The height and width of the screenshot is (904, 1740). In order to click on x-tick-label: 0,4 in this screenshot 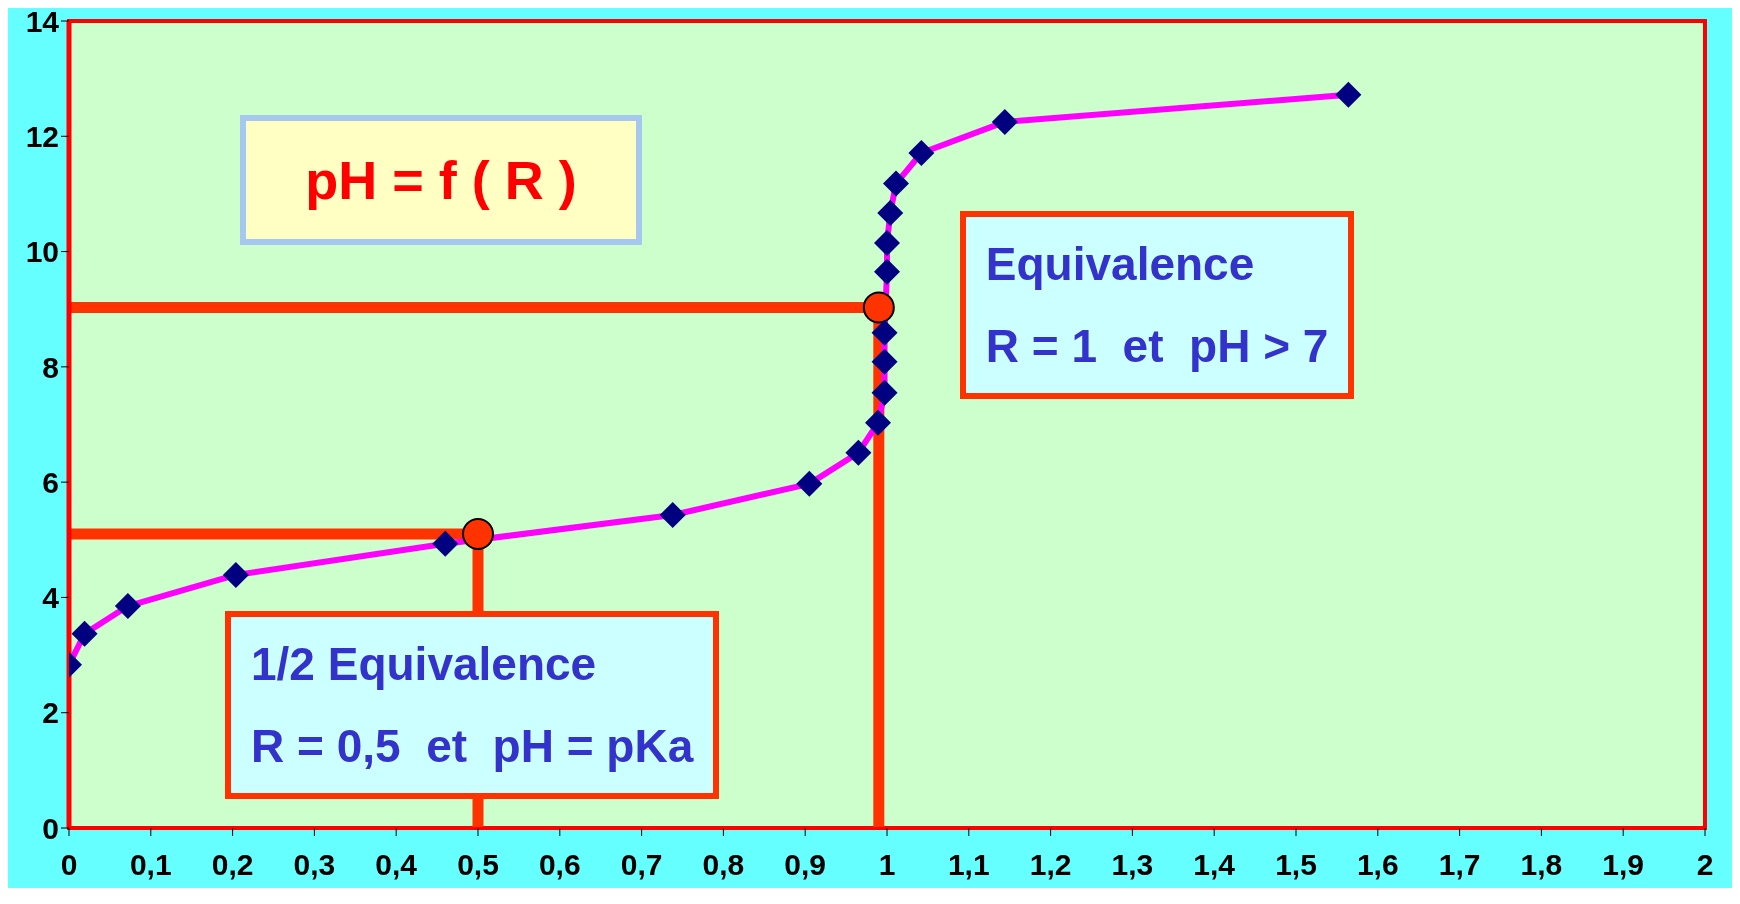, I will do `click(396, 865)`.